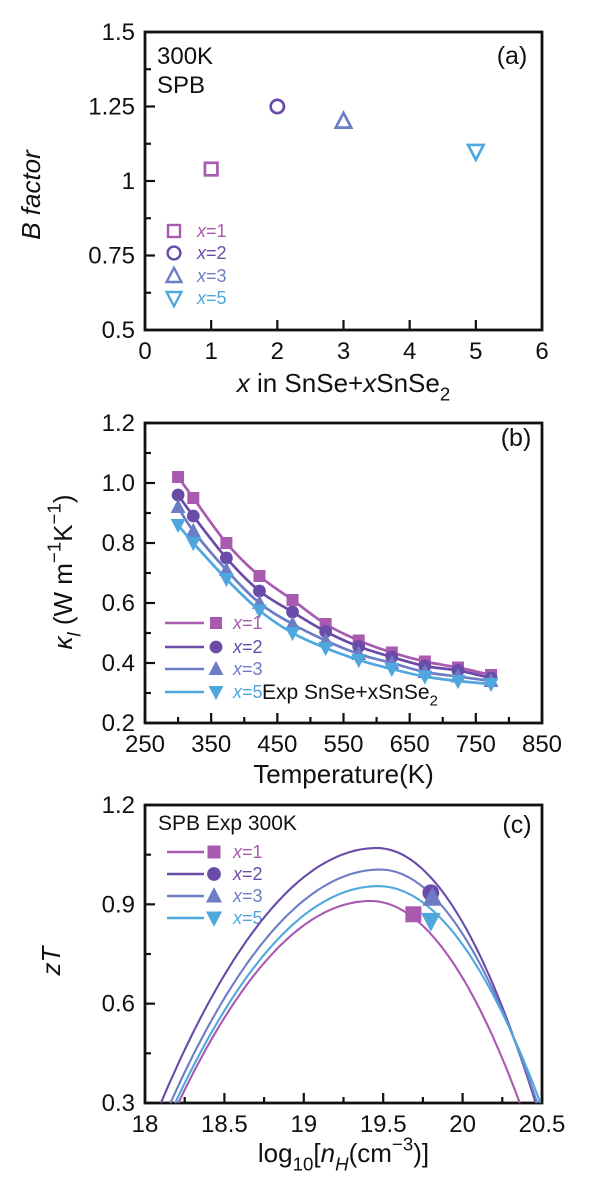 The height and width of the screenshot is (1192, 606). I want to click on x-tick-label: 850, so click(542, 744).